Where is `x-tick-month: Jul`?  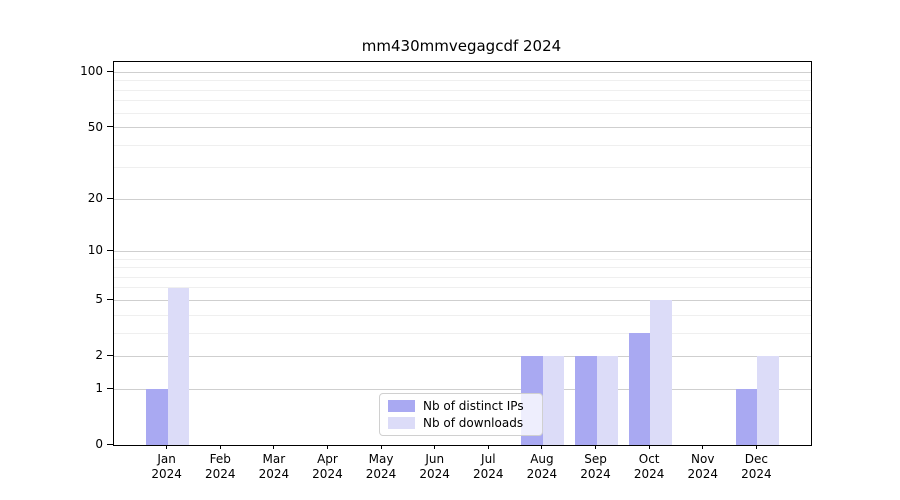 x-tick-month: Jul is located at coordinates (488, 459).